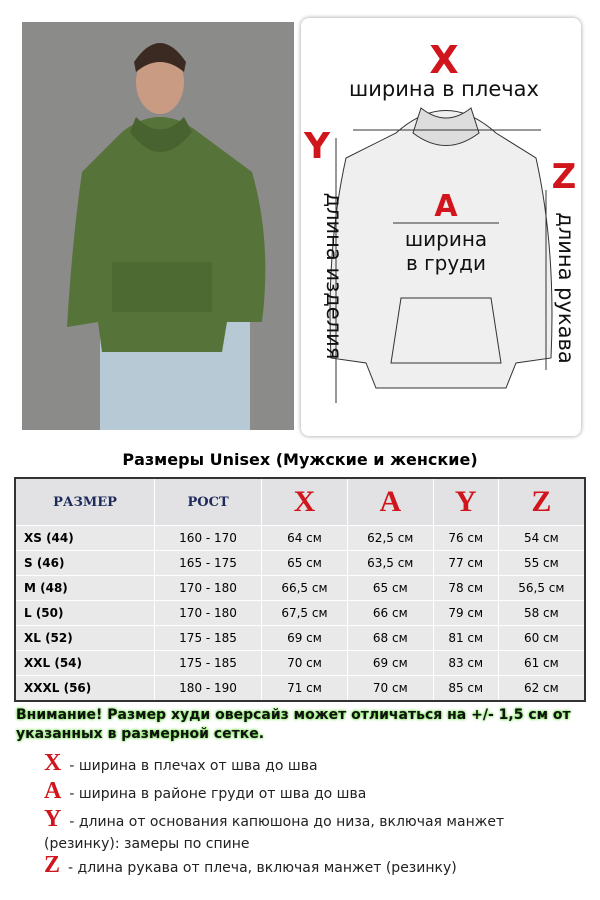 This screenshot has height=900, width=600. What do you see at coordinates (85, 588) in the screenshot?
I see `table-cell: M (48)` at bounding box center [85, 588].